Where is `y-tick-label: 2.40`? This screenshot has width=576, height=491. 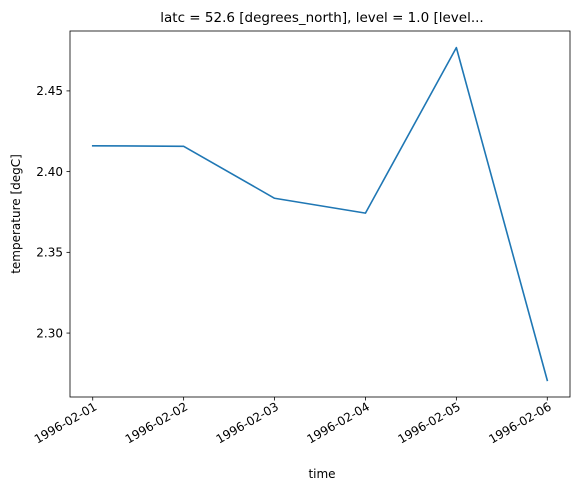
y-tick-label: 2.40 is located at coordinates (49, 172).